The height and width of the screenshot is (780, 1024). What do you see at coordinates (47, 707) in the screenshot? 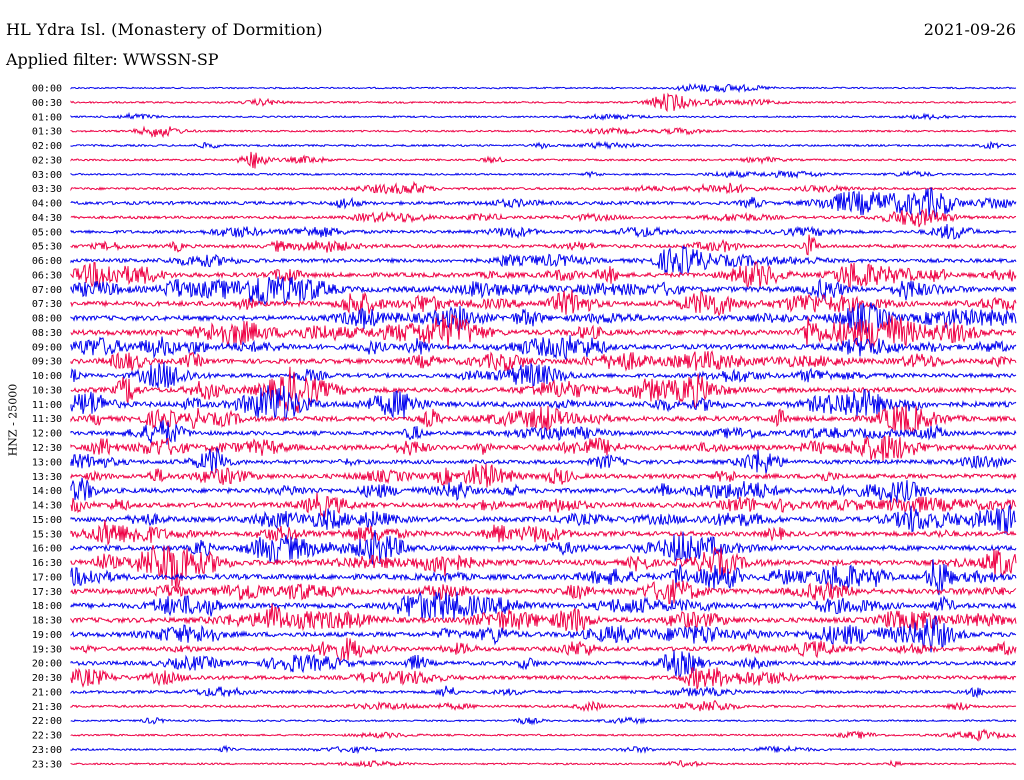
I see `time-tick-label: 21:30` at bounding box center [47, 707].